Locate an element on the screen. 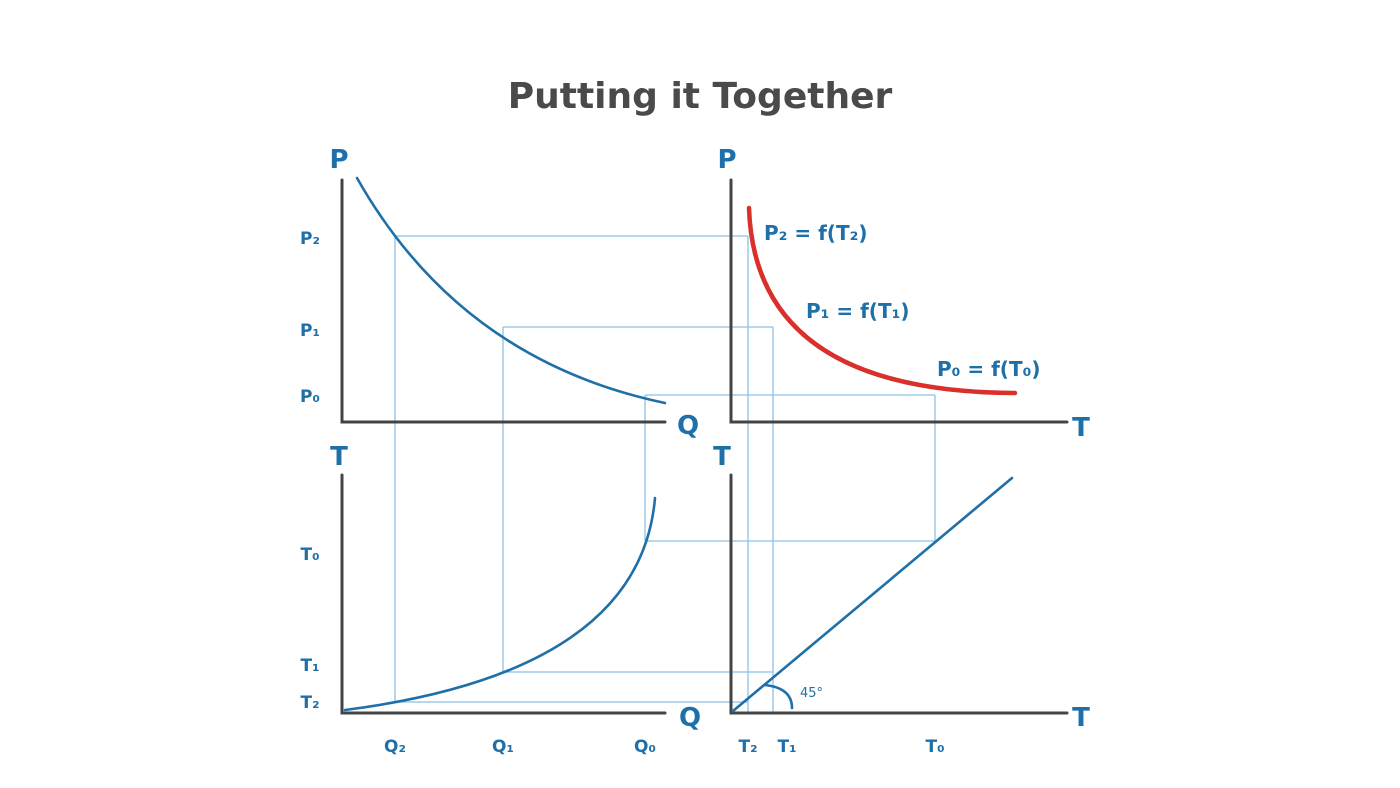  axes-bottom-right is located at coordinates (899, 594).